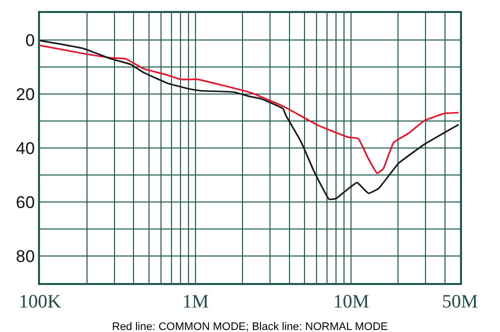  What do you see at coordinates (460, 302) in the screenshot?
I see `x-tick-label: 50M` at bounding box center [460, 302].